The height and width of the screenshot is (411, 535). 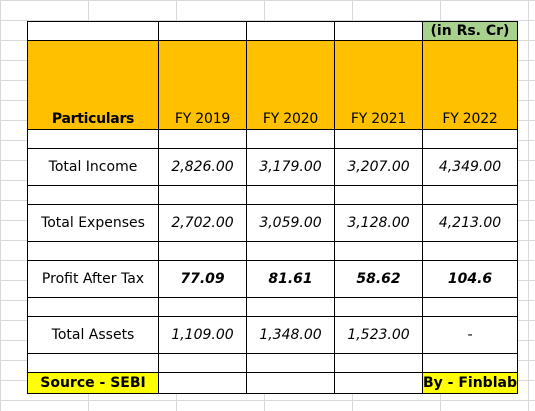 What do you see at coordinates (470, 223) in the screenshot?
I see `value-cell: 4,213.00` at bounding box center [470, 223].